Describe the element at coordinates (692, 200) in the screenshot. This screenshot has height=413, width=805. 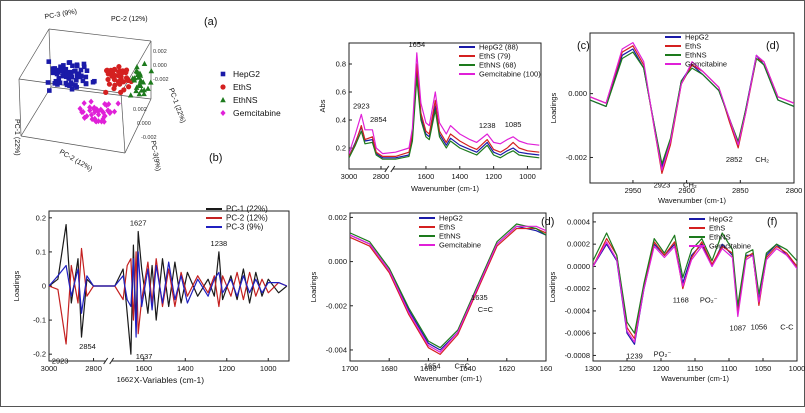
I see `x-axis-label: Wavenumber (cm-1)` at that location.